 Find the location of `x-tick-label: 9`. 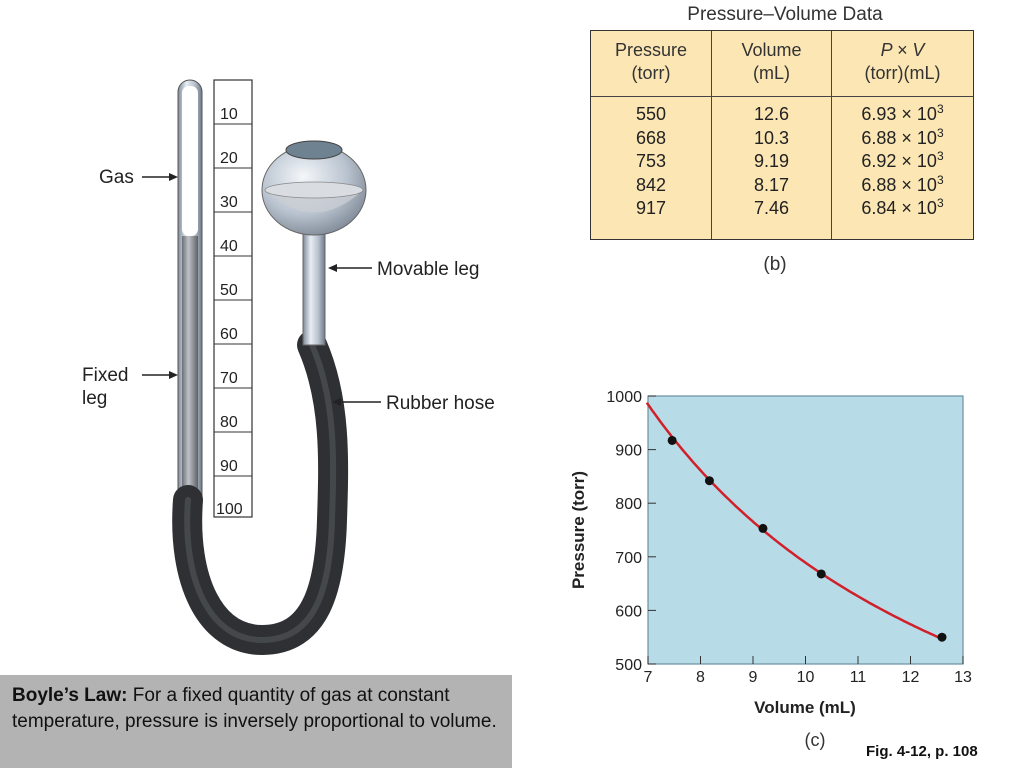

x-tick-label: 9 is located at coordinates (753, 677).